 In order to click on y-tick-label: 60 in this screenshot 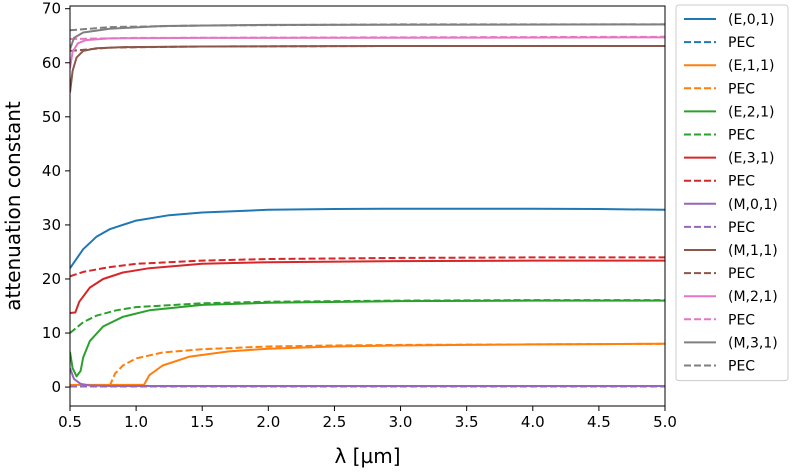, I will do `click(51, 63)`.